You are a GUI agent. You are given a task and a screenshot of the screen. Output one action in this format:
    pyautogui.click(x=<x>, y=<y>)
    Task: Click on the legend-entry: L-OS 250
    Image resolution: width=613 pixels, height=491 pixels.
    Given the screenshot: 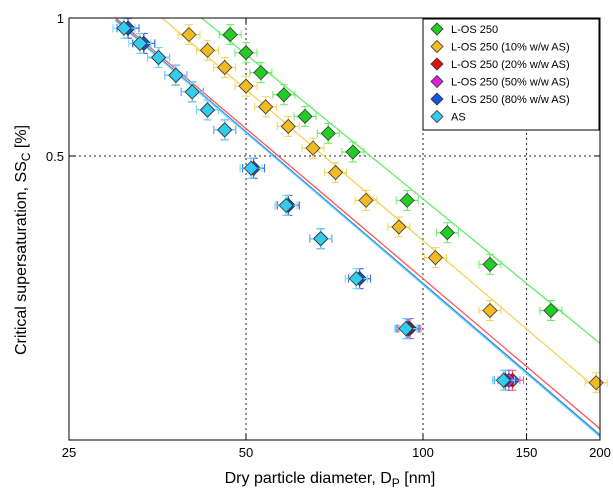 What is the action you would take?
    pyautogui.click(x=474, y=30)
    